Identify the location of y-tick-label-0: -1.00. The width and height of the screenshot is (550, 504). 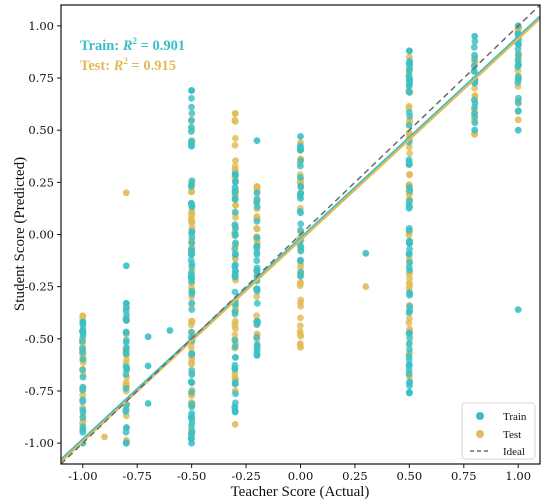
(40, 443).